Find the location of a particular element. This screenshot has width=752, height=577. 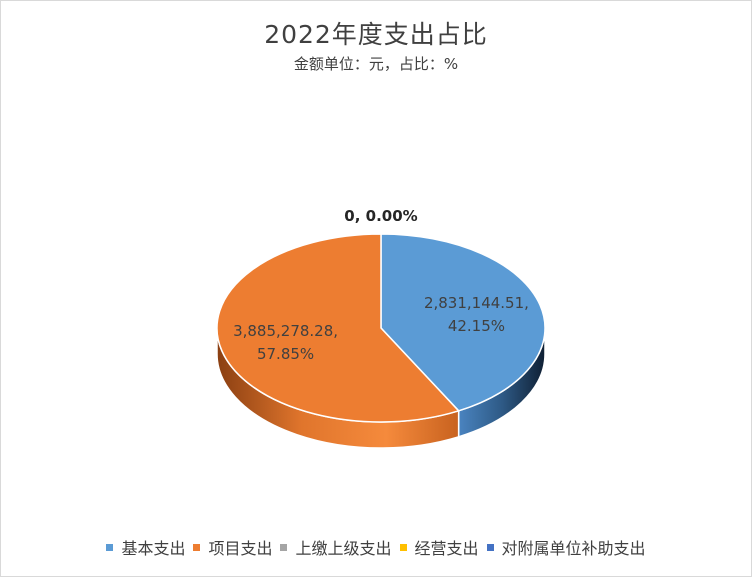

data-label-2-line-1: 3,885,278.28, is located at coordinates (285, 331).